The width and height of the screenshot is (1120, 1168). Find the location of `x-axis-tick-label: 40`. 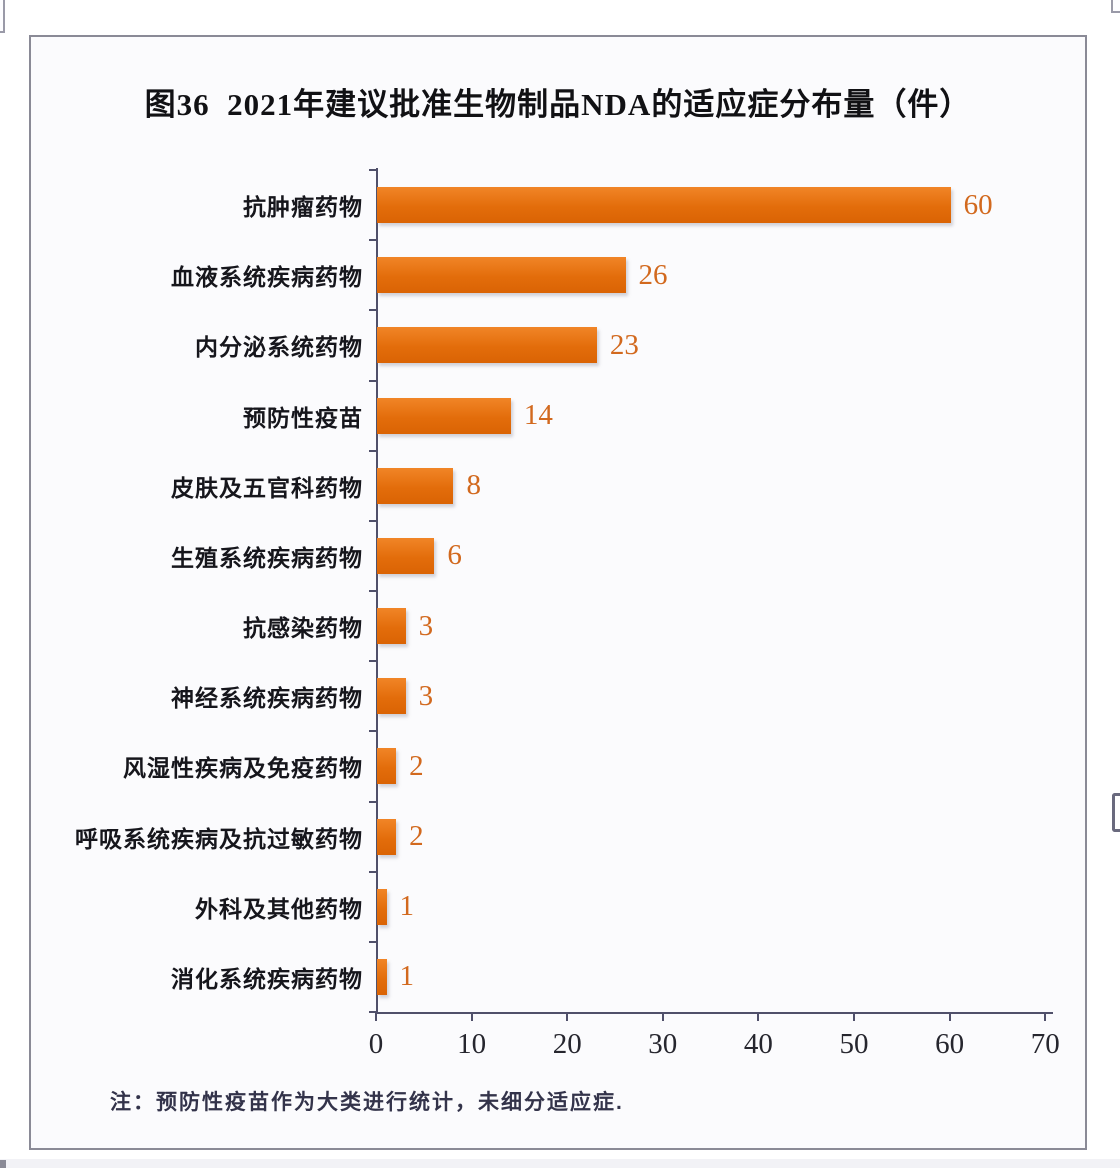

x-axis-tick-label: 40 is located at coordinates (758, 1044).